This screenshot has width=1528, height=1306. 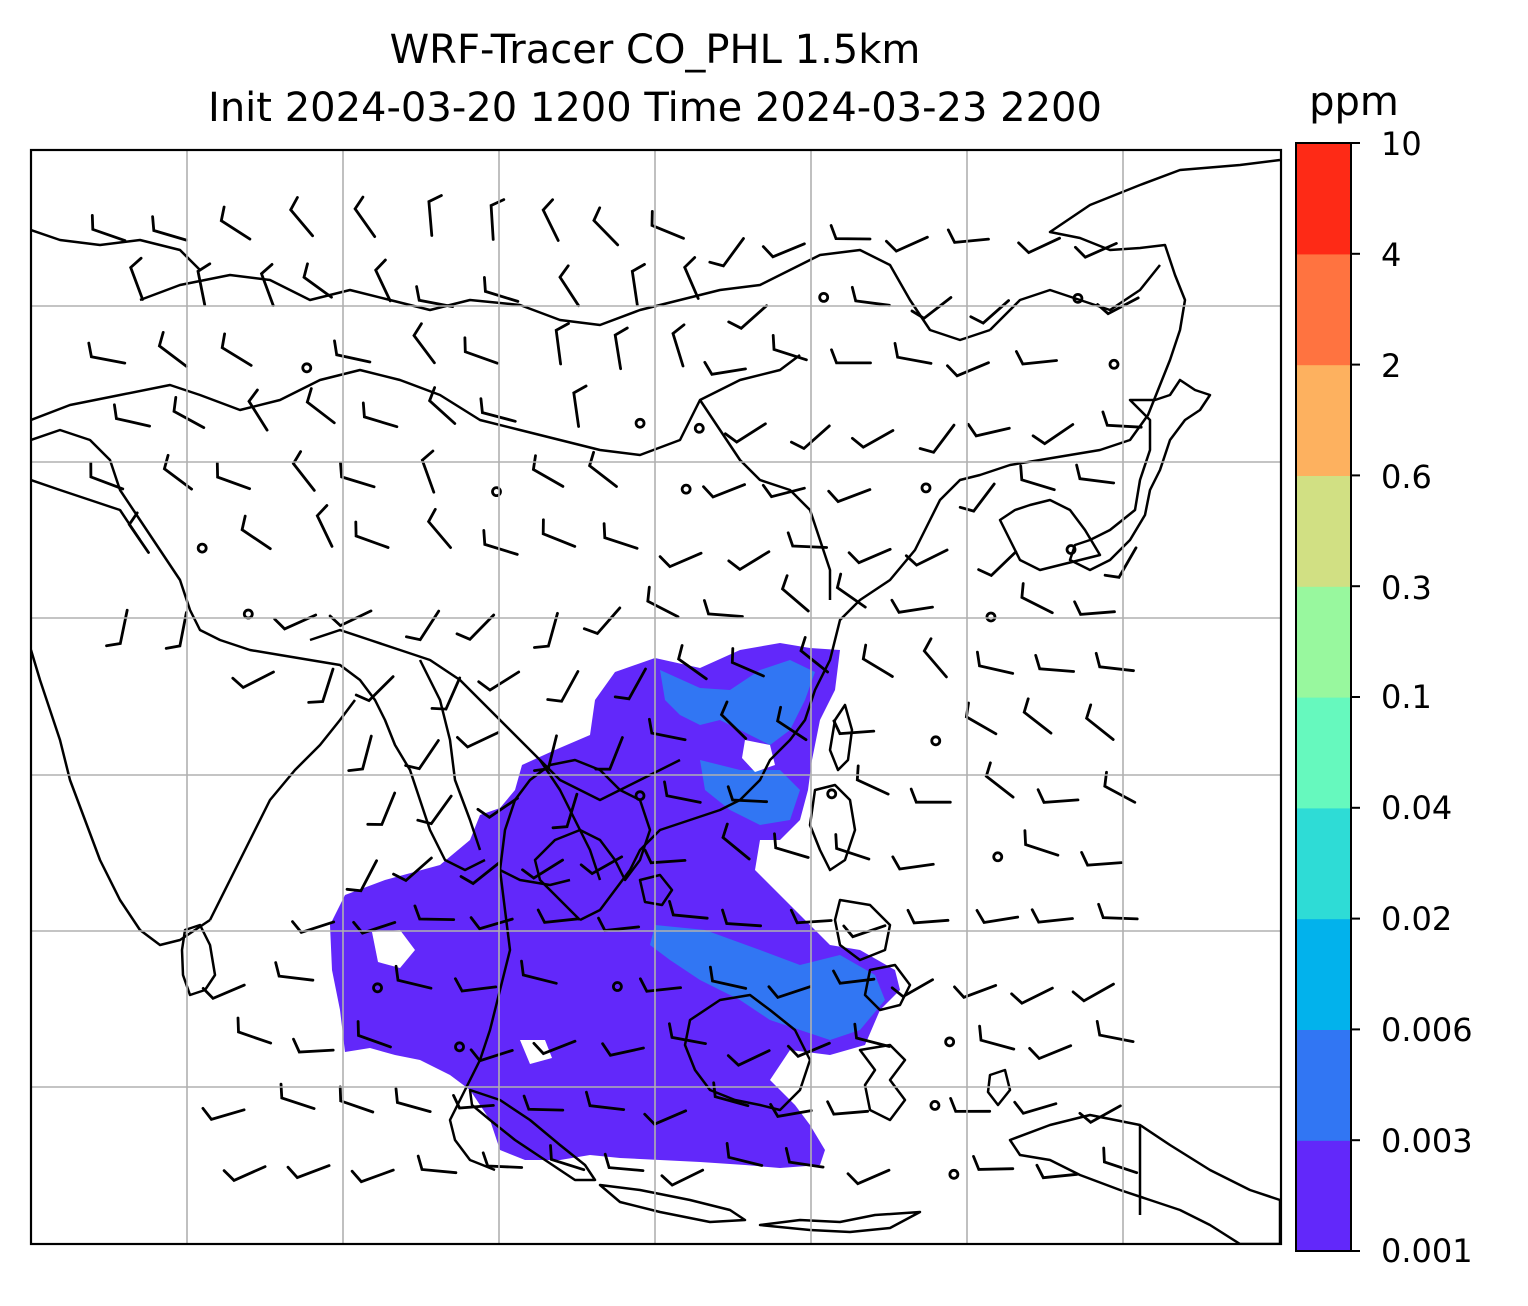 I want to click on plume-gap, so click(x=393, y=949).